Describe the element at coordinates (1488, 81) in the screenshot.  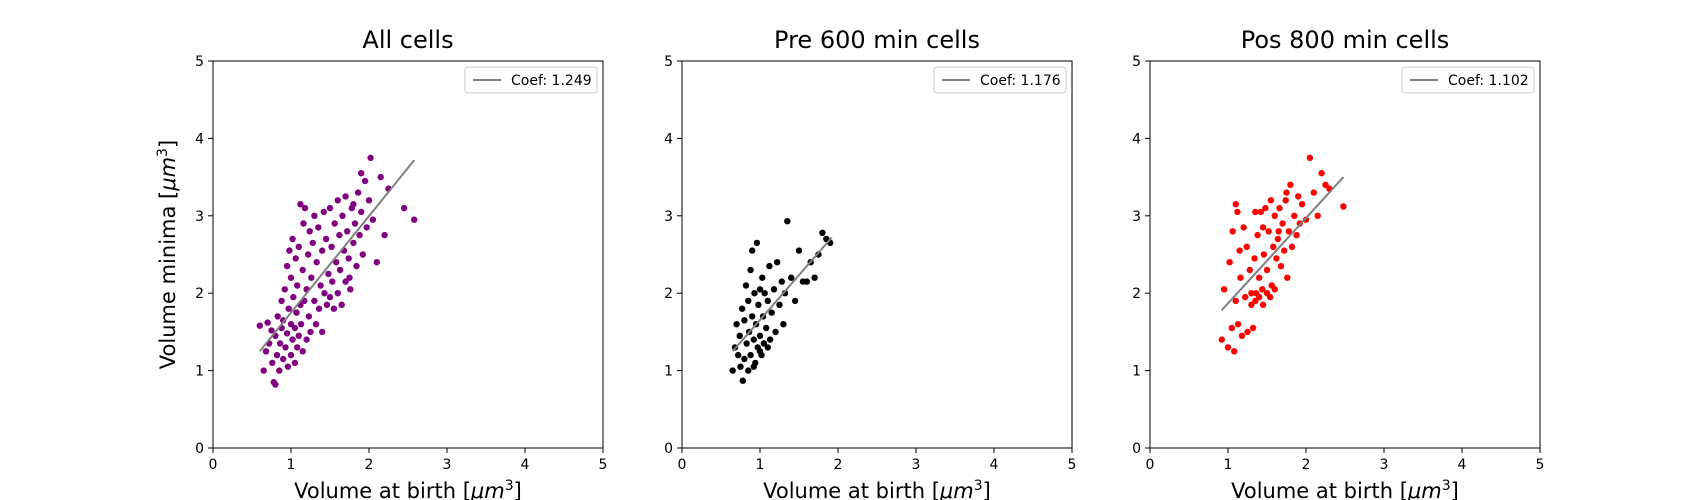
I see `legend-label: Coef: 1.102` at that location.